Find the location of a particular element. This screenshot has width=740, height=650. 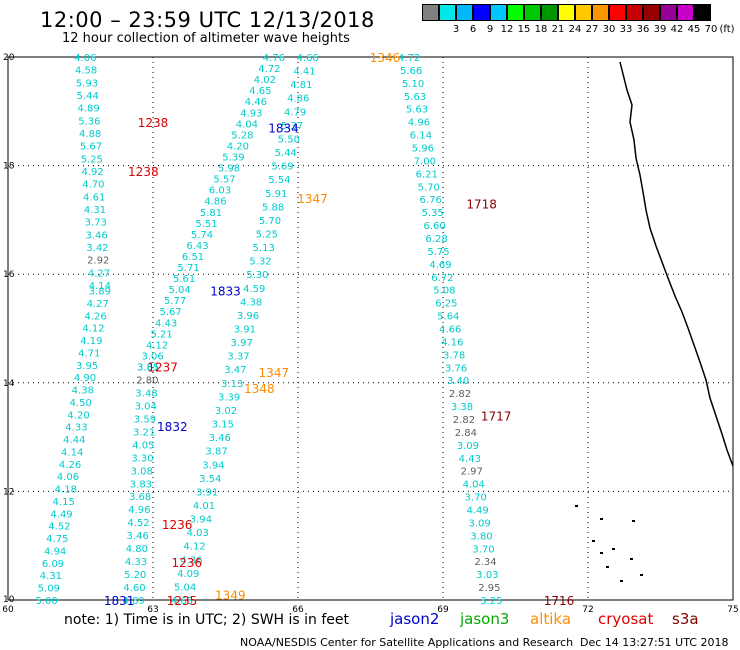

wave-height-value: 3.96 is located at coordinates (248, 316).